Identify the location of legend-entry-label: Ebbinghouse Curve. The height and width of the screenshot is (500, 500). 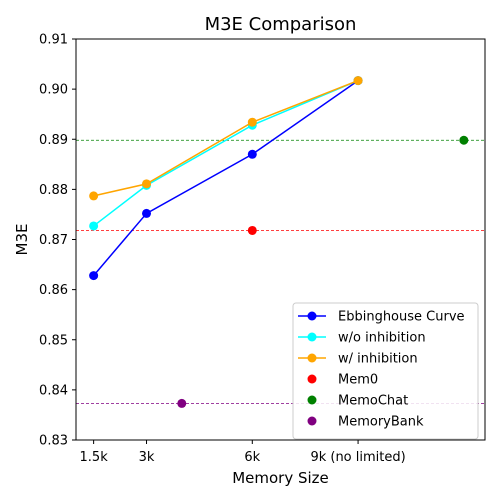
(401, 317).